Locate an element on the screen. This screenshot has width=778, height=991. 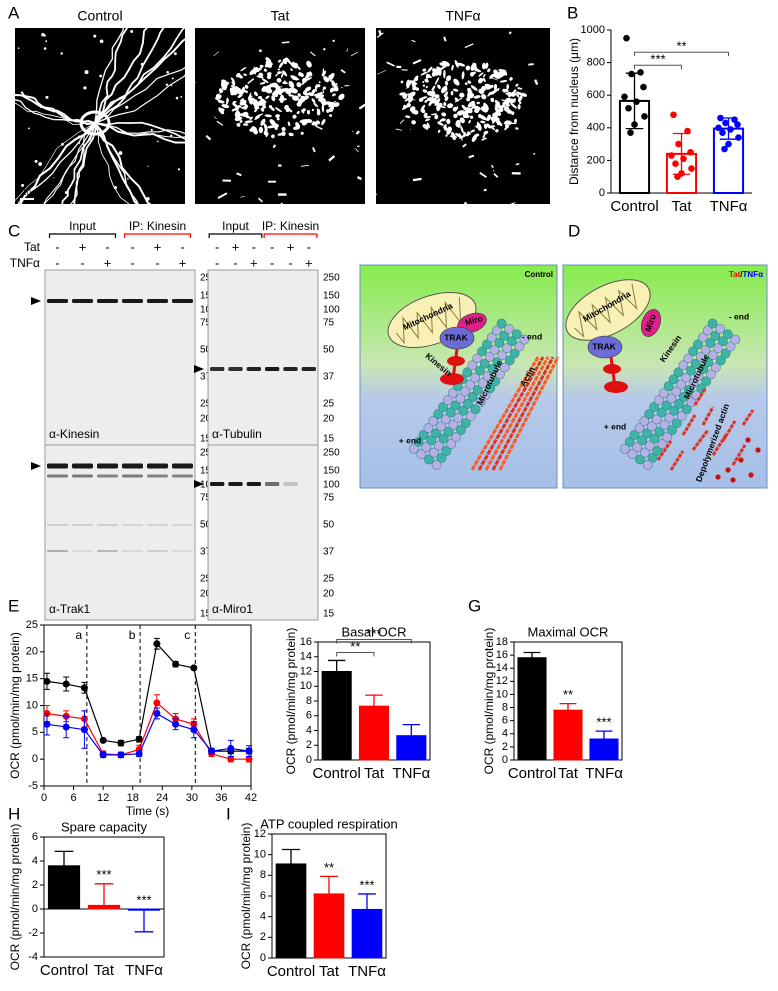
y-axis-label: OCR (pmol/min/mg protein) is located at coordinates (291, 701).